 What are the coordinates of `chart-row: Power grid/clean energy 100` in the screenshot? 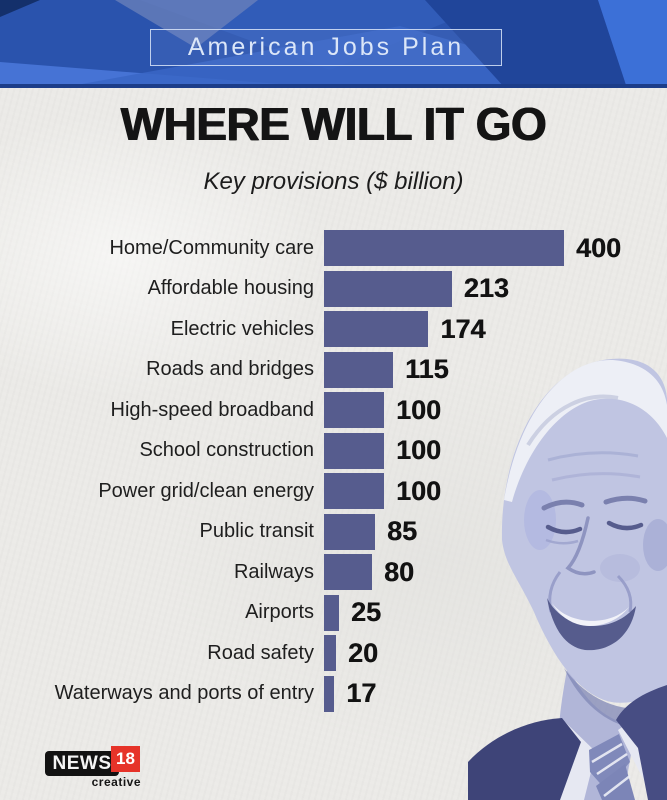 It's located at (333, 491).